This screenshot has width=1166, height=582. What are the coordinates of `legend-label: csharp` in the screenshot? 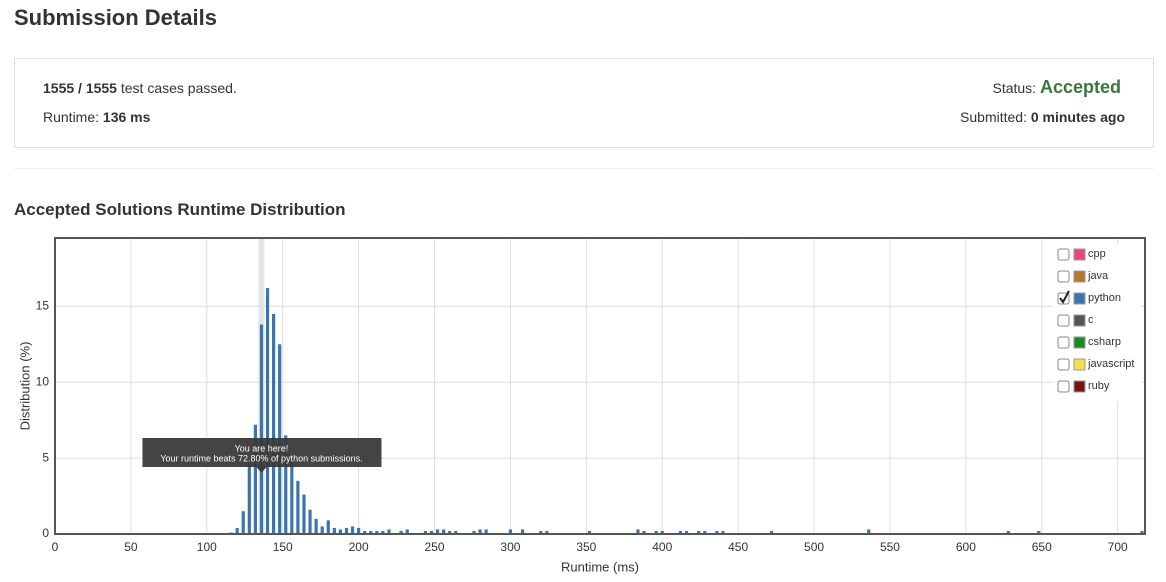 It's located at (1104, 342).